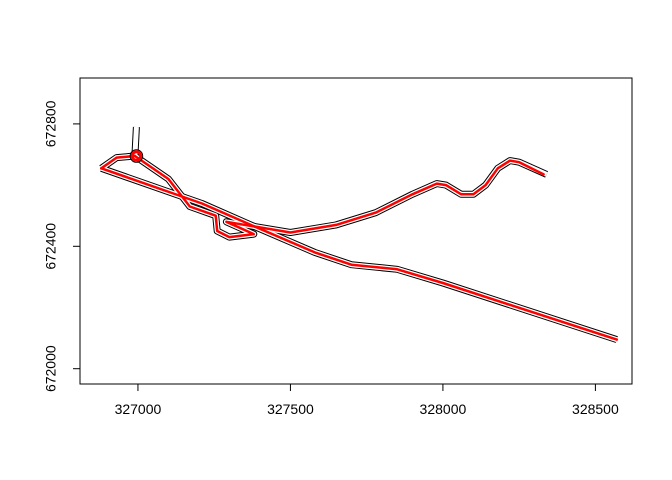  What do you see at coordinates (290, 409) in the screenshot?
I see `x-tick-label-1: 327500` at bounding box center [290, 409].